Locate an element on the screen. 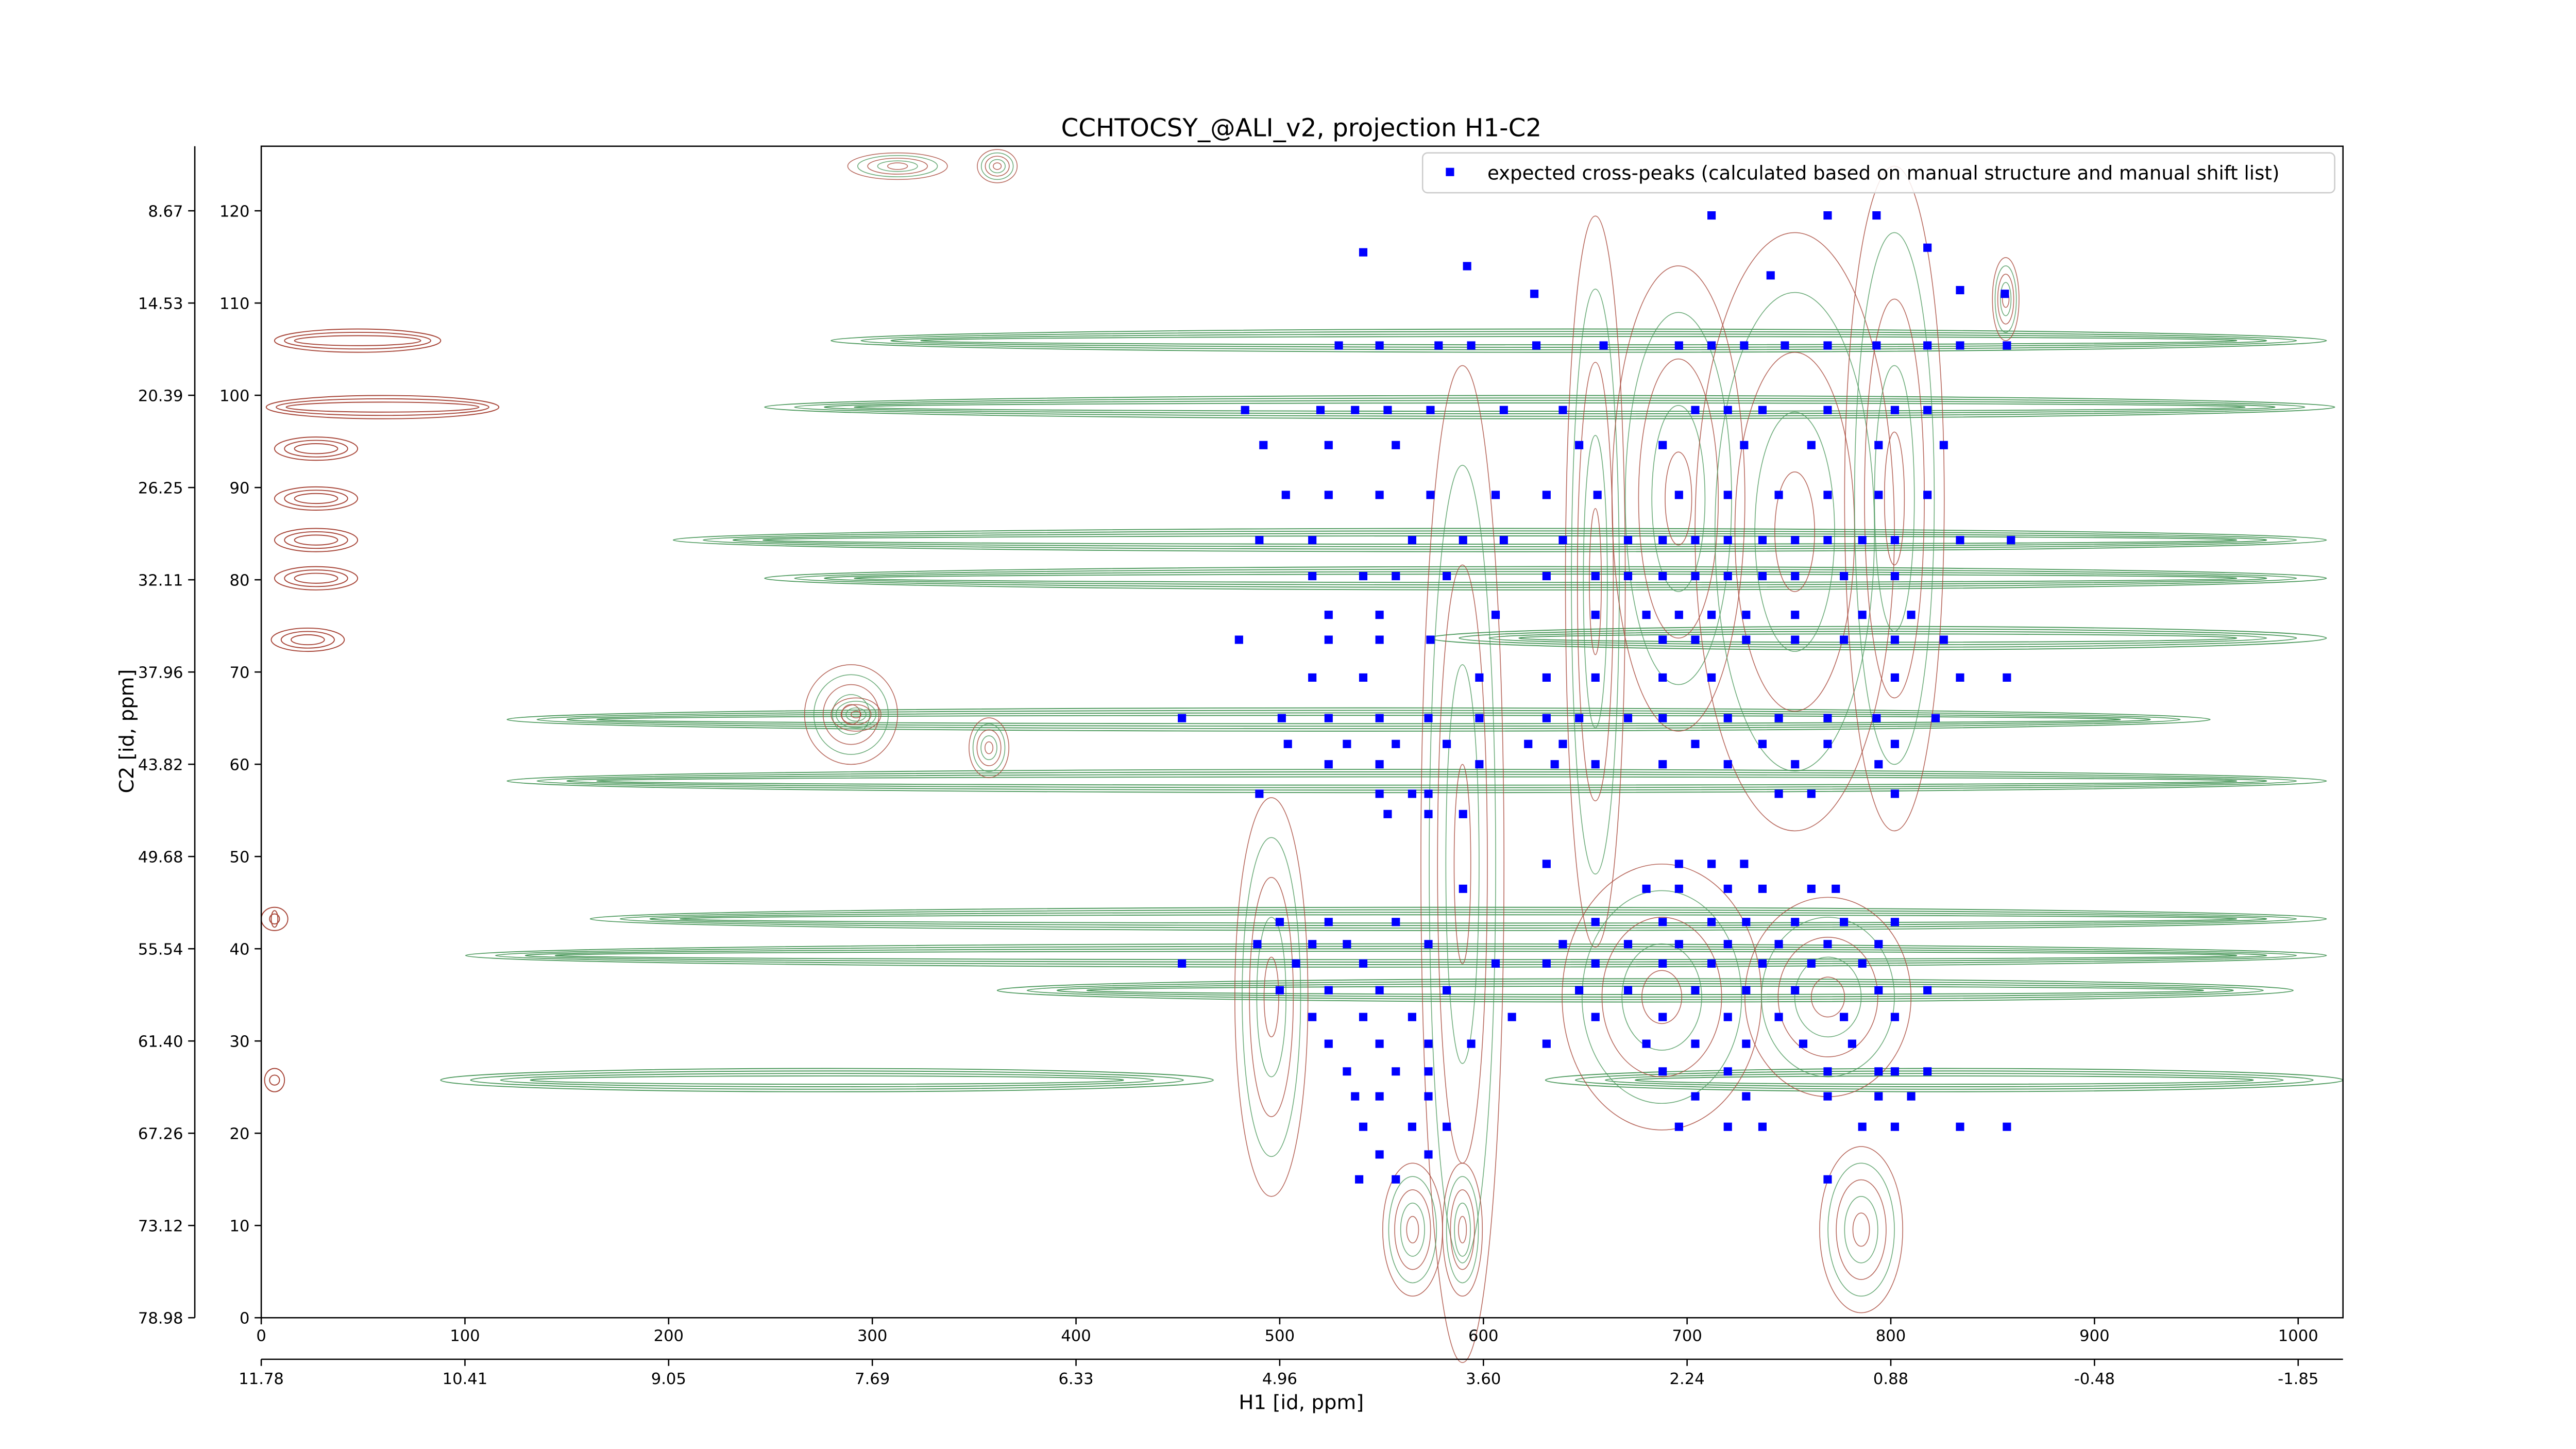 This screenshot has height=1449, width=2576. y2-tick-label: 78.98 is located at coordinates (160, 1319).